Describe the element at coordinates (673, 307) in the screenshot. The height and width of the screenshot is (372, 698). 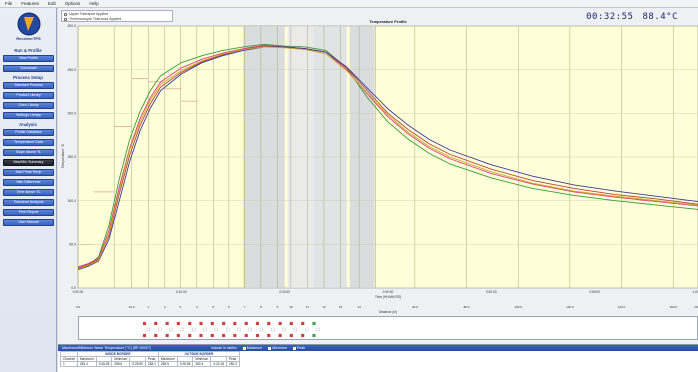
I see `zone-tick-label: 160.0` at that location.